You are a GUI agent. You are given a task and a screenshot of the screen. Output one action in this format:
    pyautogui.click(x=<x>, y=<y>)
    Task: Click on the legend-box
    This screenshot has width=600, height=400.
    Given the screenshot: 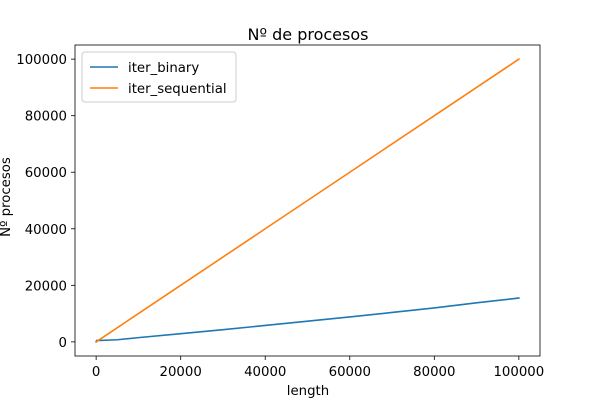 What is the action you would take?
    pyautogui.click(x=159, y=77)
    